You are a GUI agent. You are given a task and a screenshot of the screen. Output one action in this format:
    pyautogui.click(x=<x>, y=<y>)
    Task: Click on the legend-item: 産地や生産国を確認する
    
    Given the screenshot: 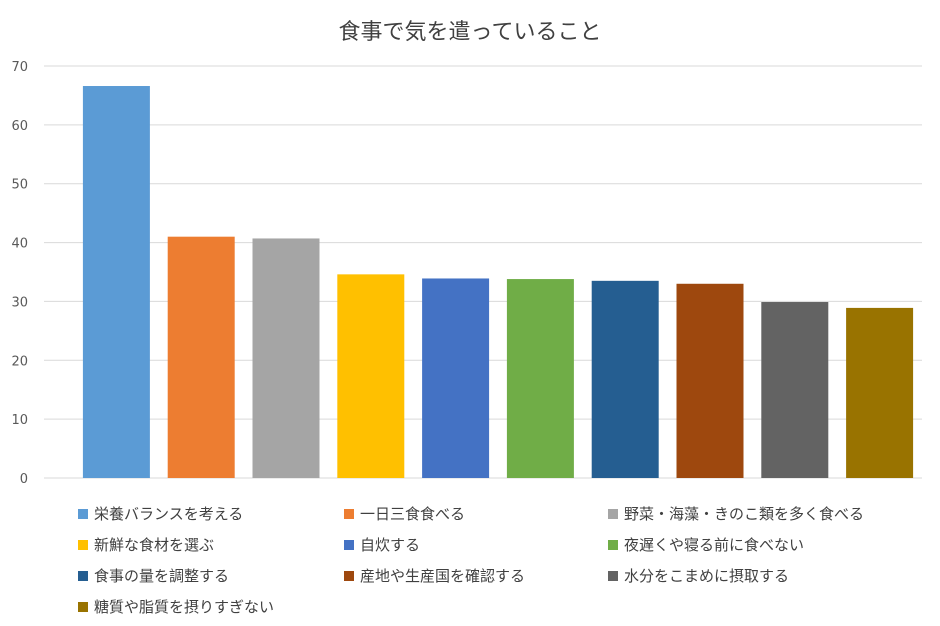 What is the action you would take?
    pyautogui.click(x=434, y=575)
    